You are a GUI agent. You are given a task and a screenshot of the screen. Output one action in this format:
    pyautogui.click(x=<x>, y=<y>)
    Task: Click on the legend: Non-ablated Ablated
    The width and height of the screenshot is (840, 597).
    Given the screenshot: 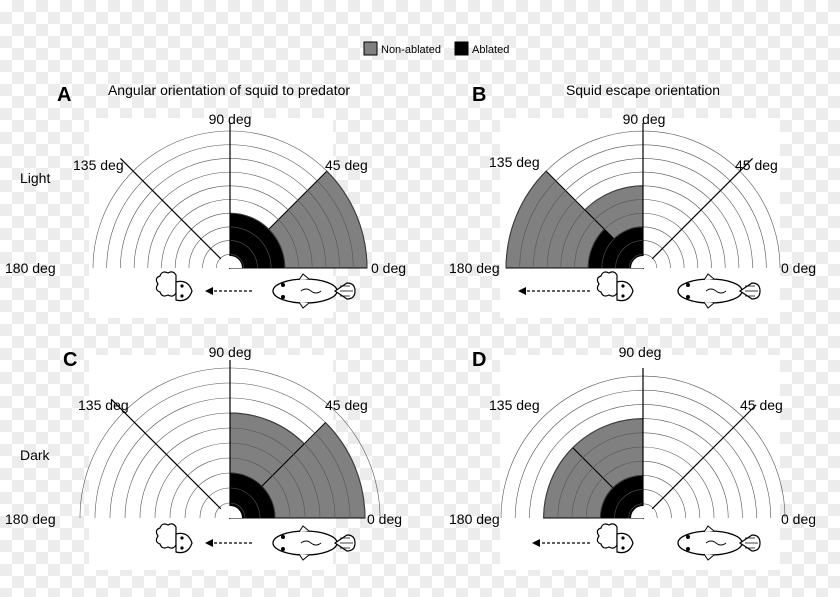 What is the action you would take?
    pyautogui.click(x=436, y=48)
    